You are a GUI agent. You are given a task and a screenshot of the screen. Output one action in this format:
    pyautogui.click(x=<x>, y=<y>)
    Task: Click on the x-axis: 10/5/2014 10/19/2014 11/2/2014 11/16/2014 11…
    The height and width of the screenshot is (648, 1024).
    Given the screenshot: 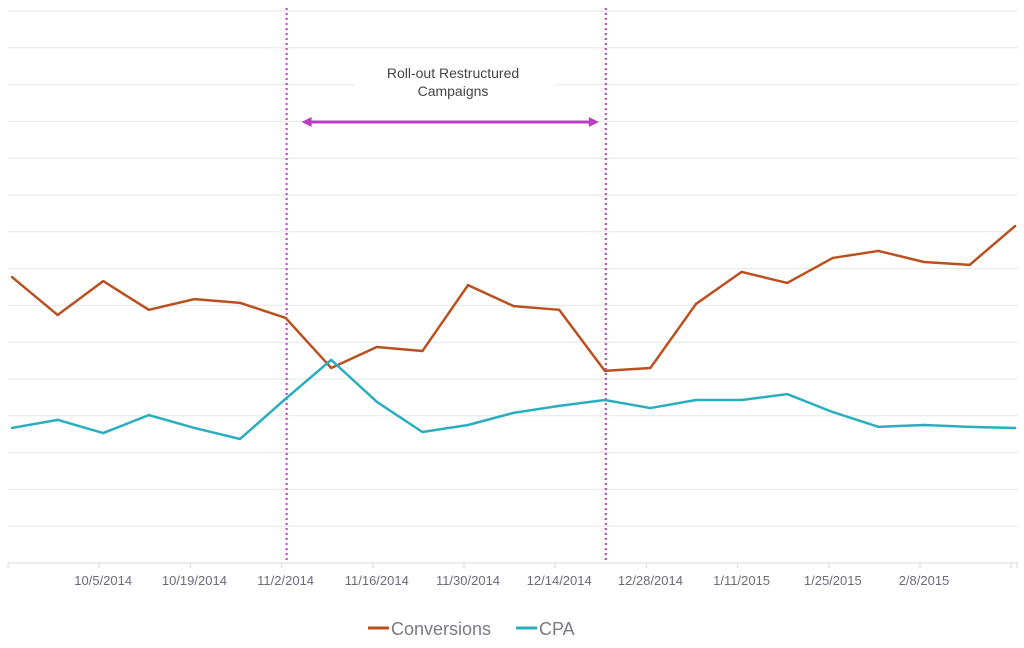 What is the action you would take?
    pyautogui.click(x=512, y=575)
    